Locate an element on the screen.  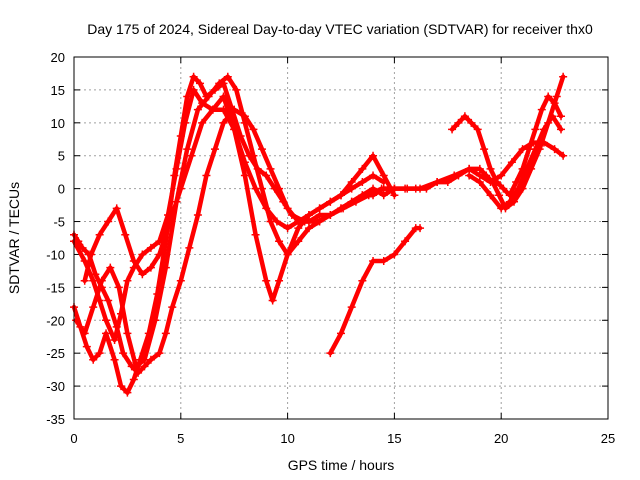
x-tick-label: 10 is located at coordinates (287, 438).